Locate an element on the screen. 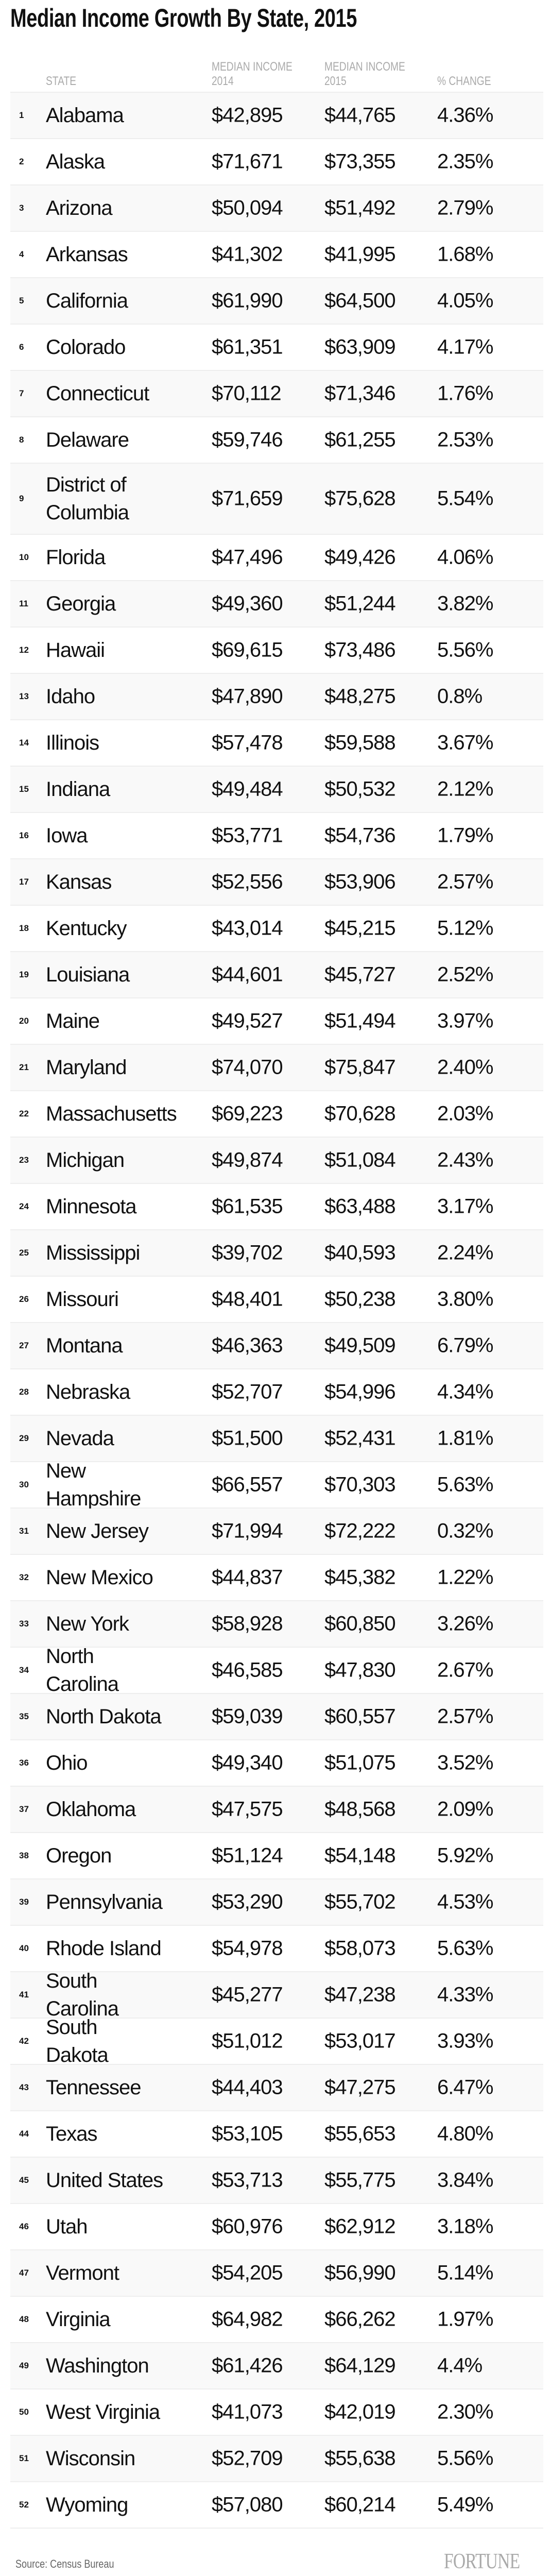  state-name: Pennsylvania is located at coordinates (104, 1902).